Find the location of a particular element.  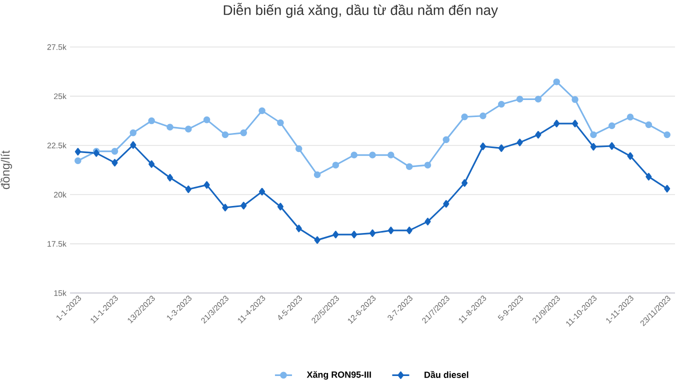

legend-label: Dầu diesel is located at coordinates (446, 374).